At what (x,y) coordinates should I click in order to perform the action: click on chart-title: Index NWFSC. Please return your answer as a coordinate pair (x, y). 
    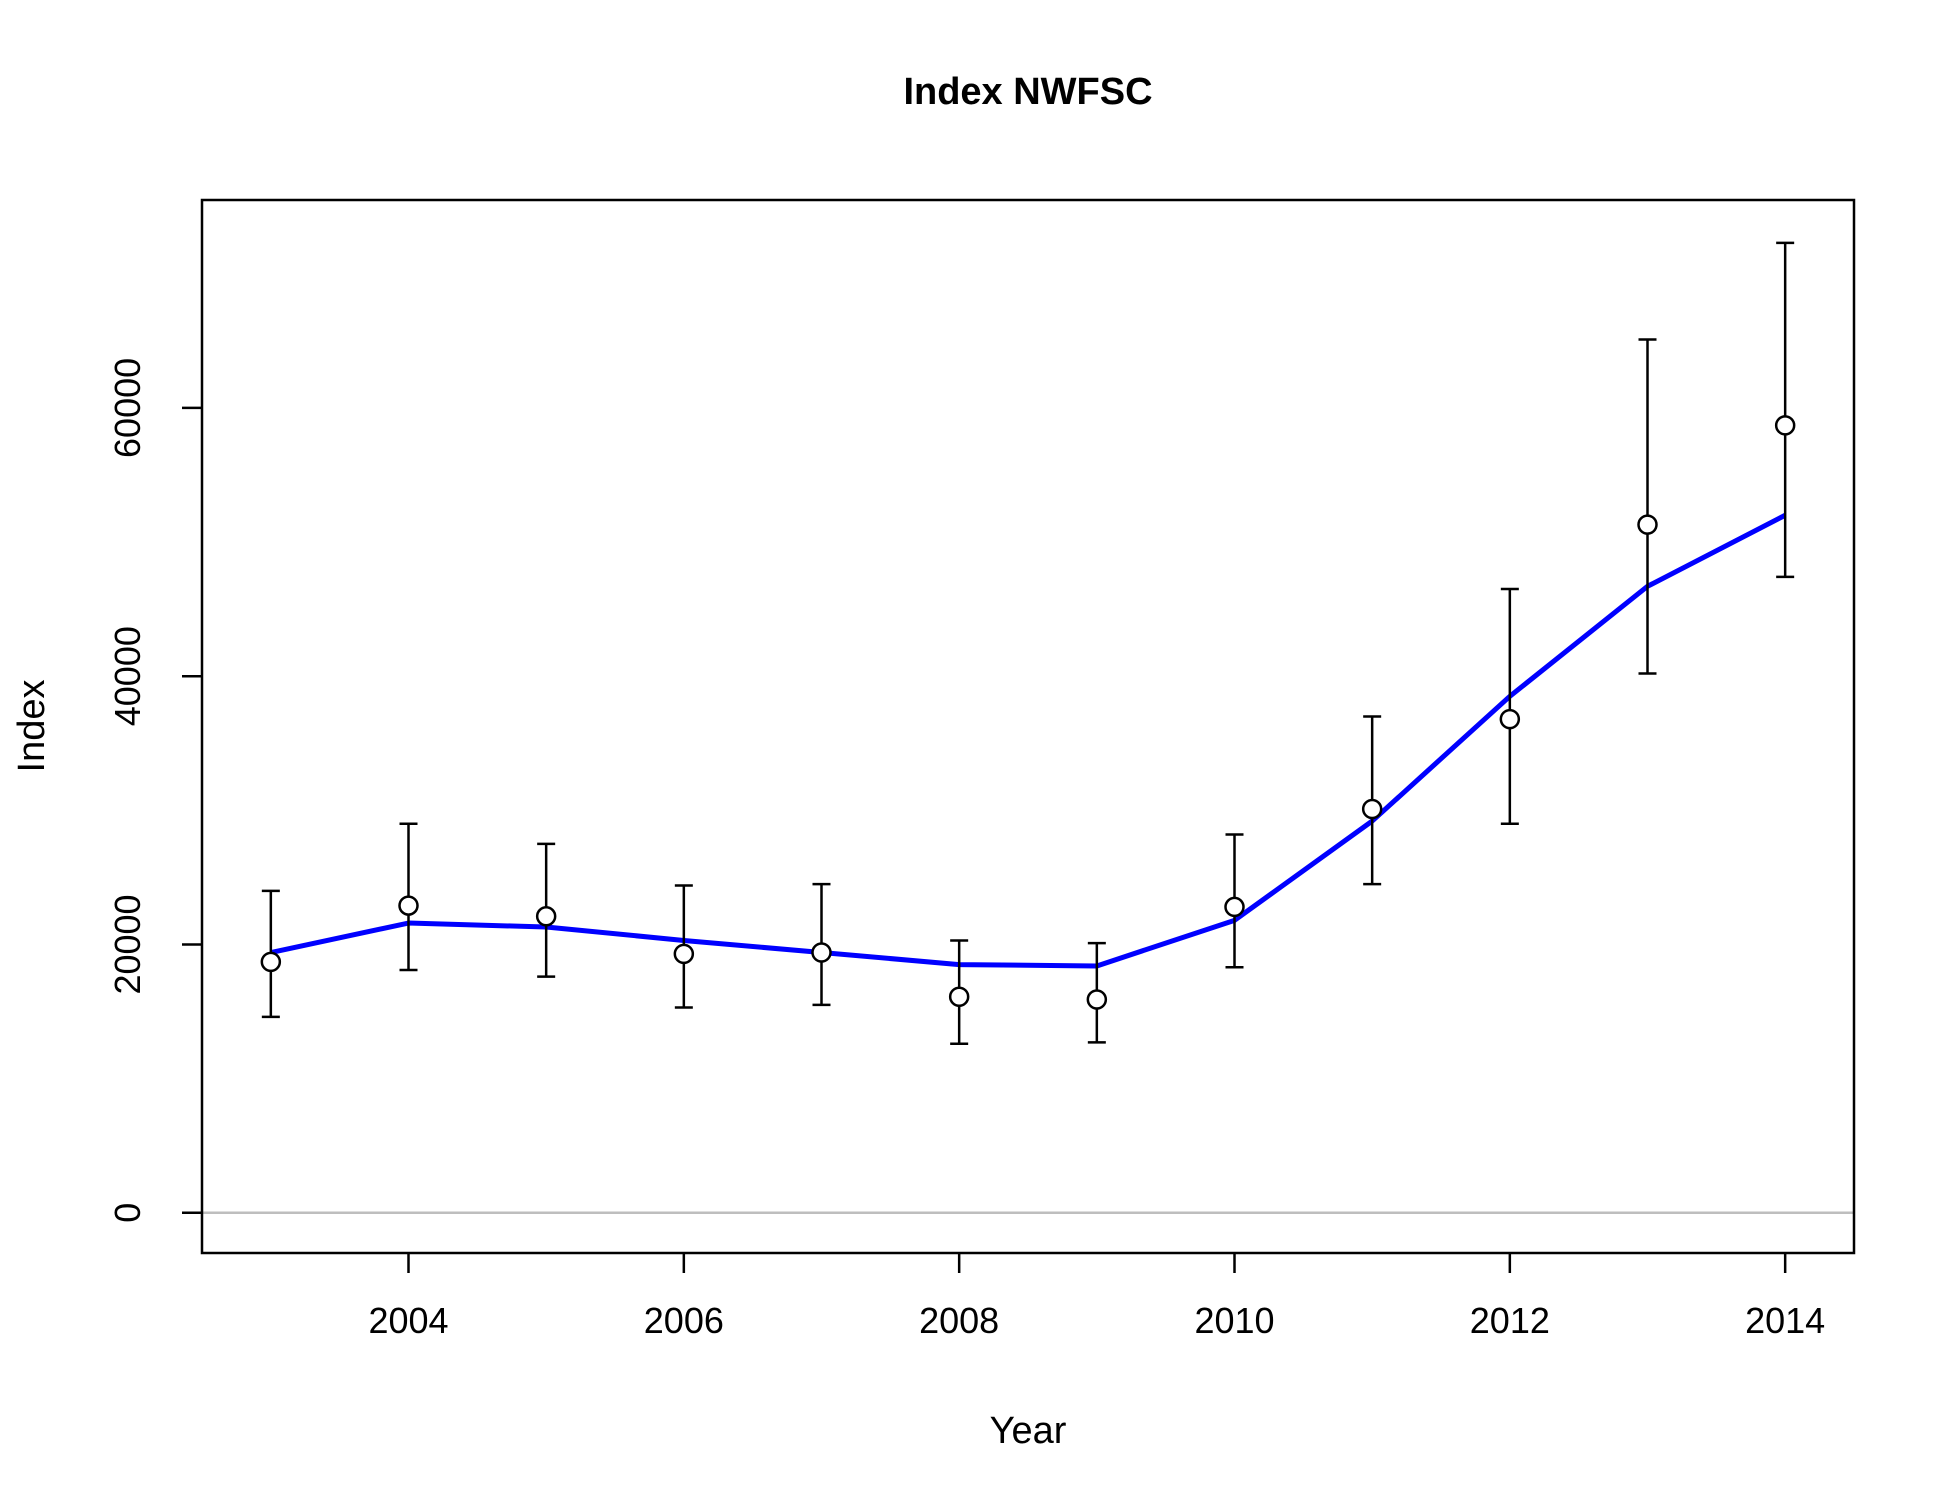
    Looking at the image, I should click on (1027, 92).